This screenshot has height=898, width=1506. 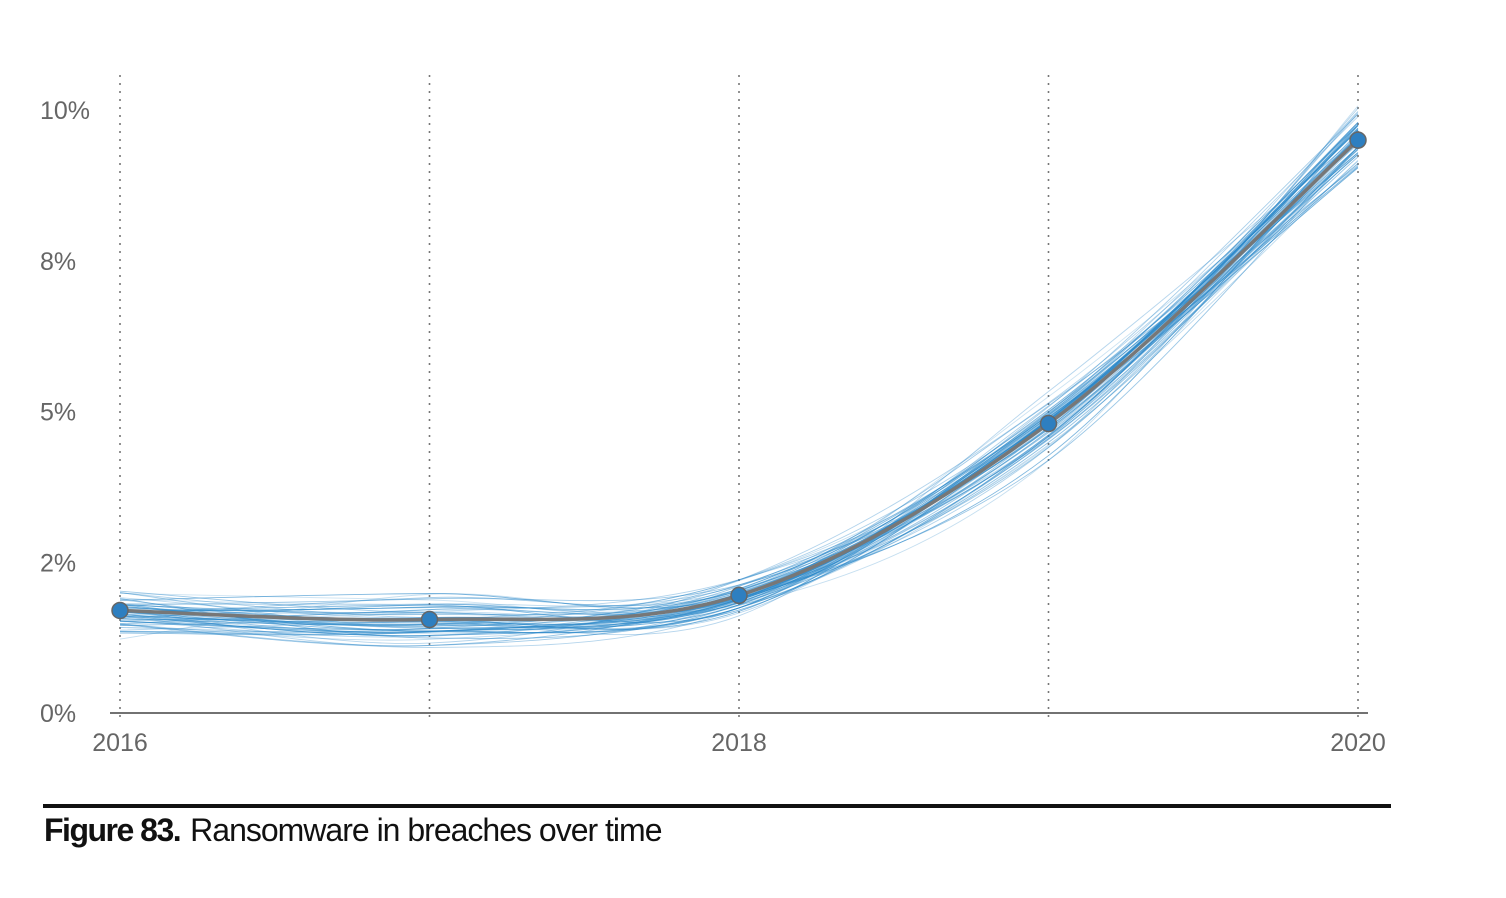 What do you see at coordinates (58, 262) in the screenshot?
I see `y-tick-label: 8%` at bounding box center [58, 262].